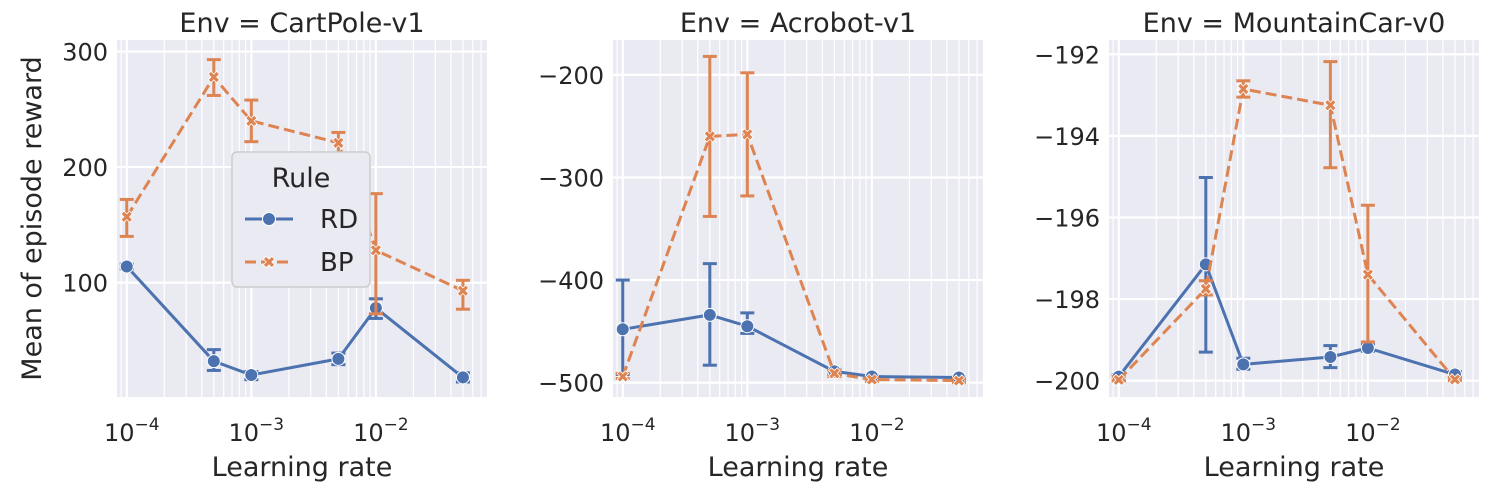  What do you see at coordinates (301, 23) in the screenshot?
I see `panel-title: Env = CartPole-v1` at bounding box center [301, 23].